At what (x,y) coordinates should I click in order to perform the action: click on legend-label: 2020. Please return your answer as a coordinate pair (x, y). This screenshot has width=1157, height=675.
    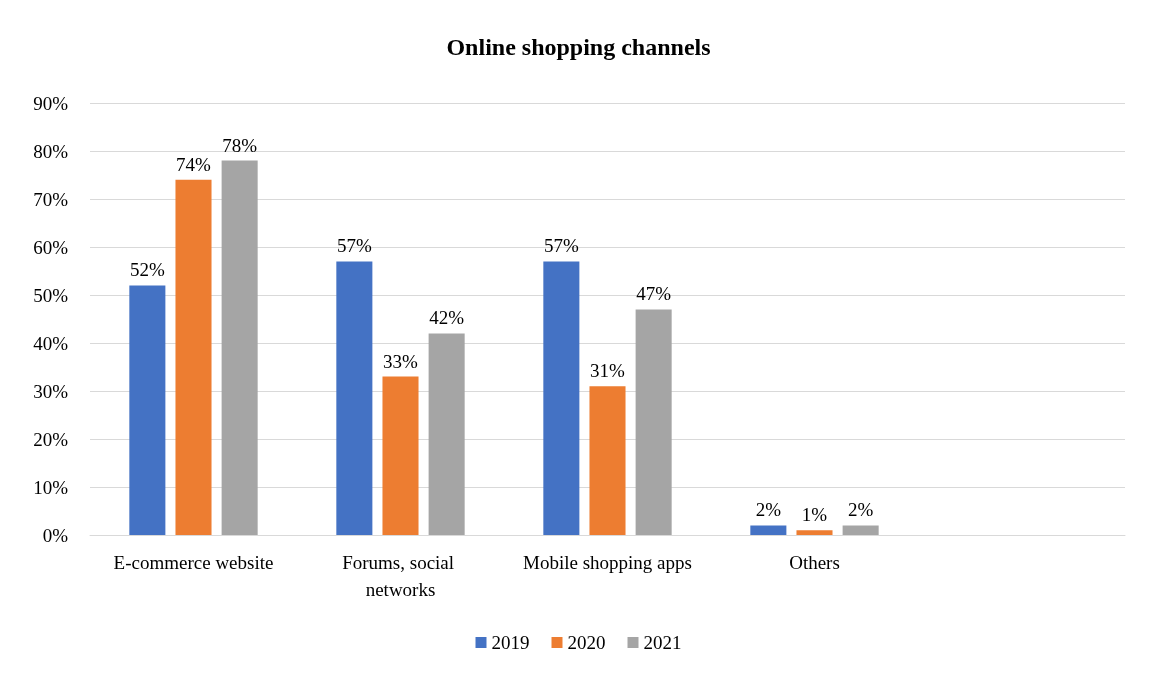
    Looking at the image, I should click on (586, 642).